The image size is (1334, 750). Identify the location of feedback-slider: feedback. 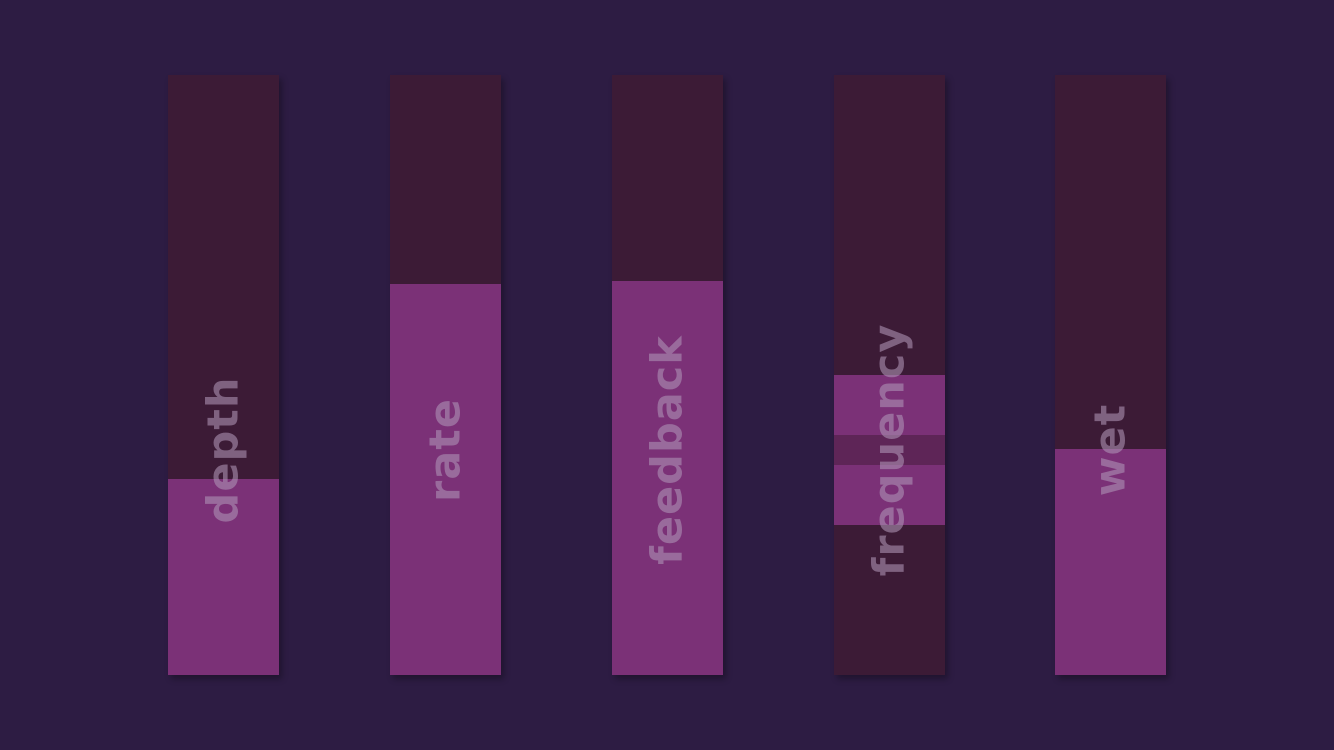
(667, 375).